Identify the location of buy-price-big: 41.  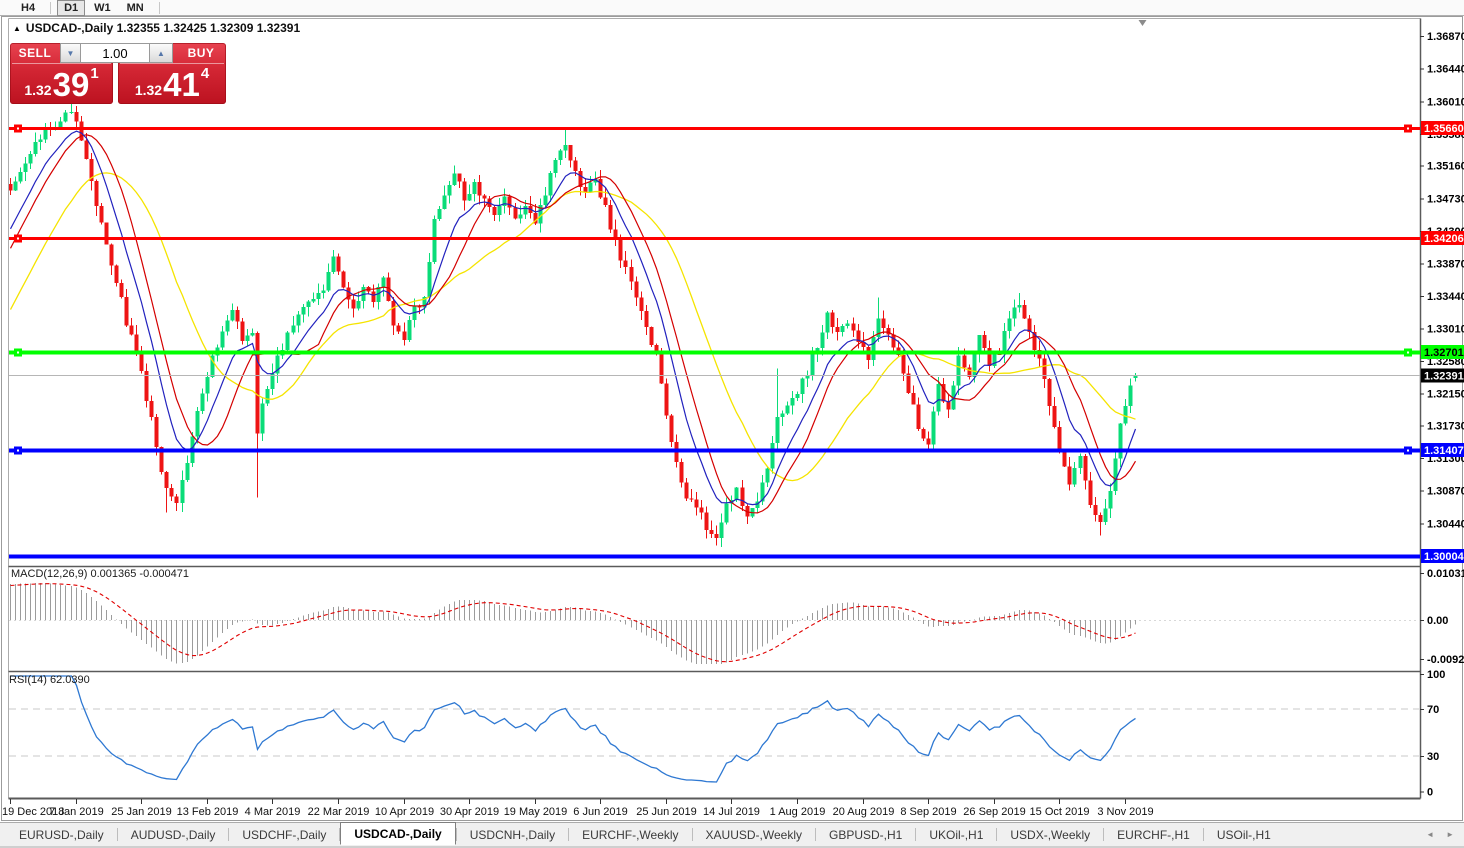
(181, 84).